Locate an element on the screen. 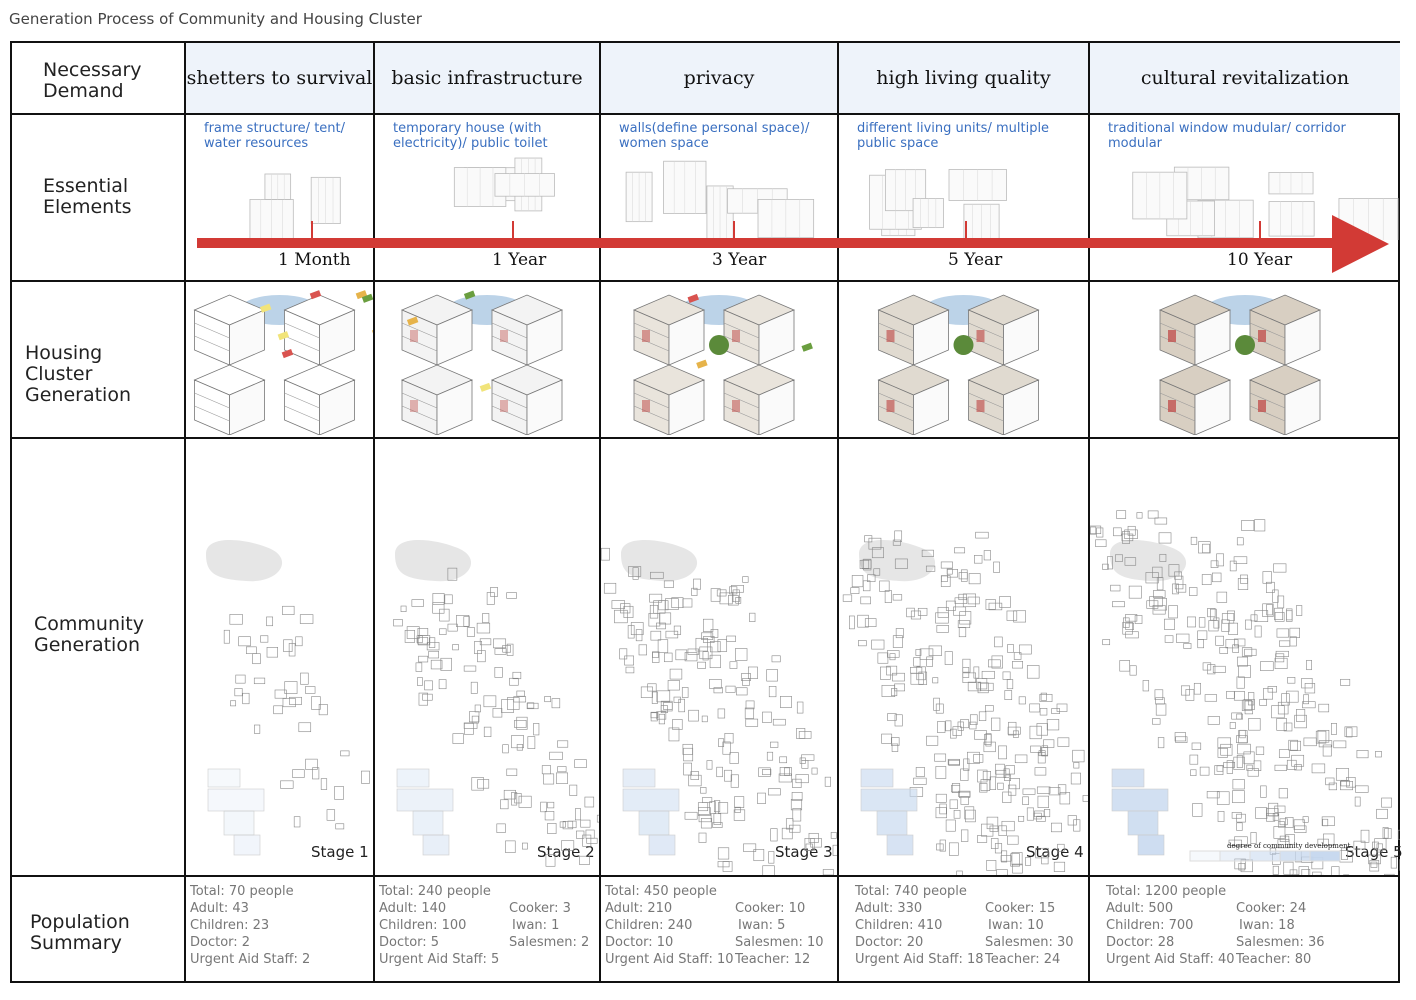 Image resolution: width=1416 pixels, height=1000 pixels. pop-salesmen: Salesmen: 30 is located at coordinates (1029, 942).